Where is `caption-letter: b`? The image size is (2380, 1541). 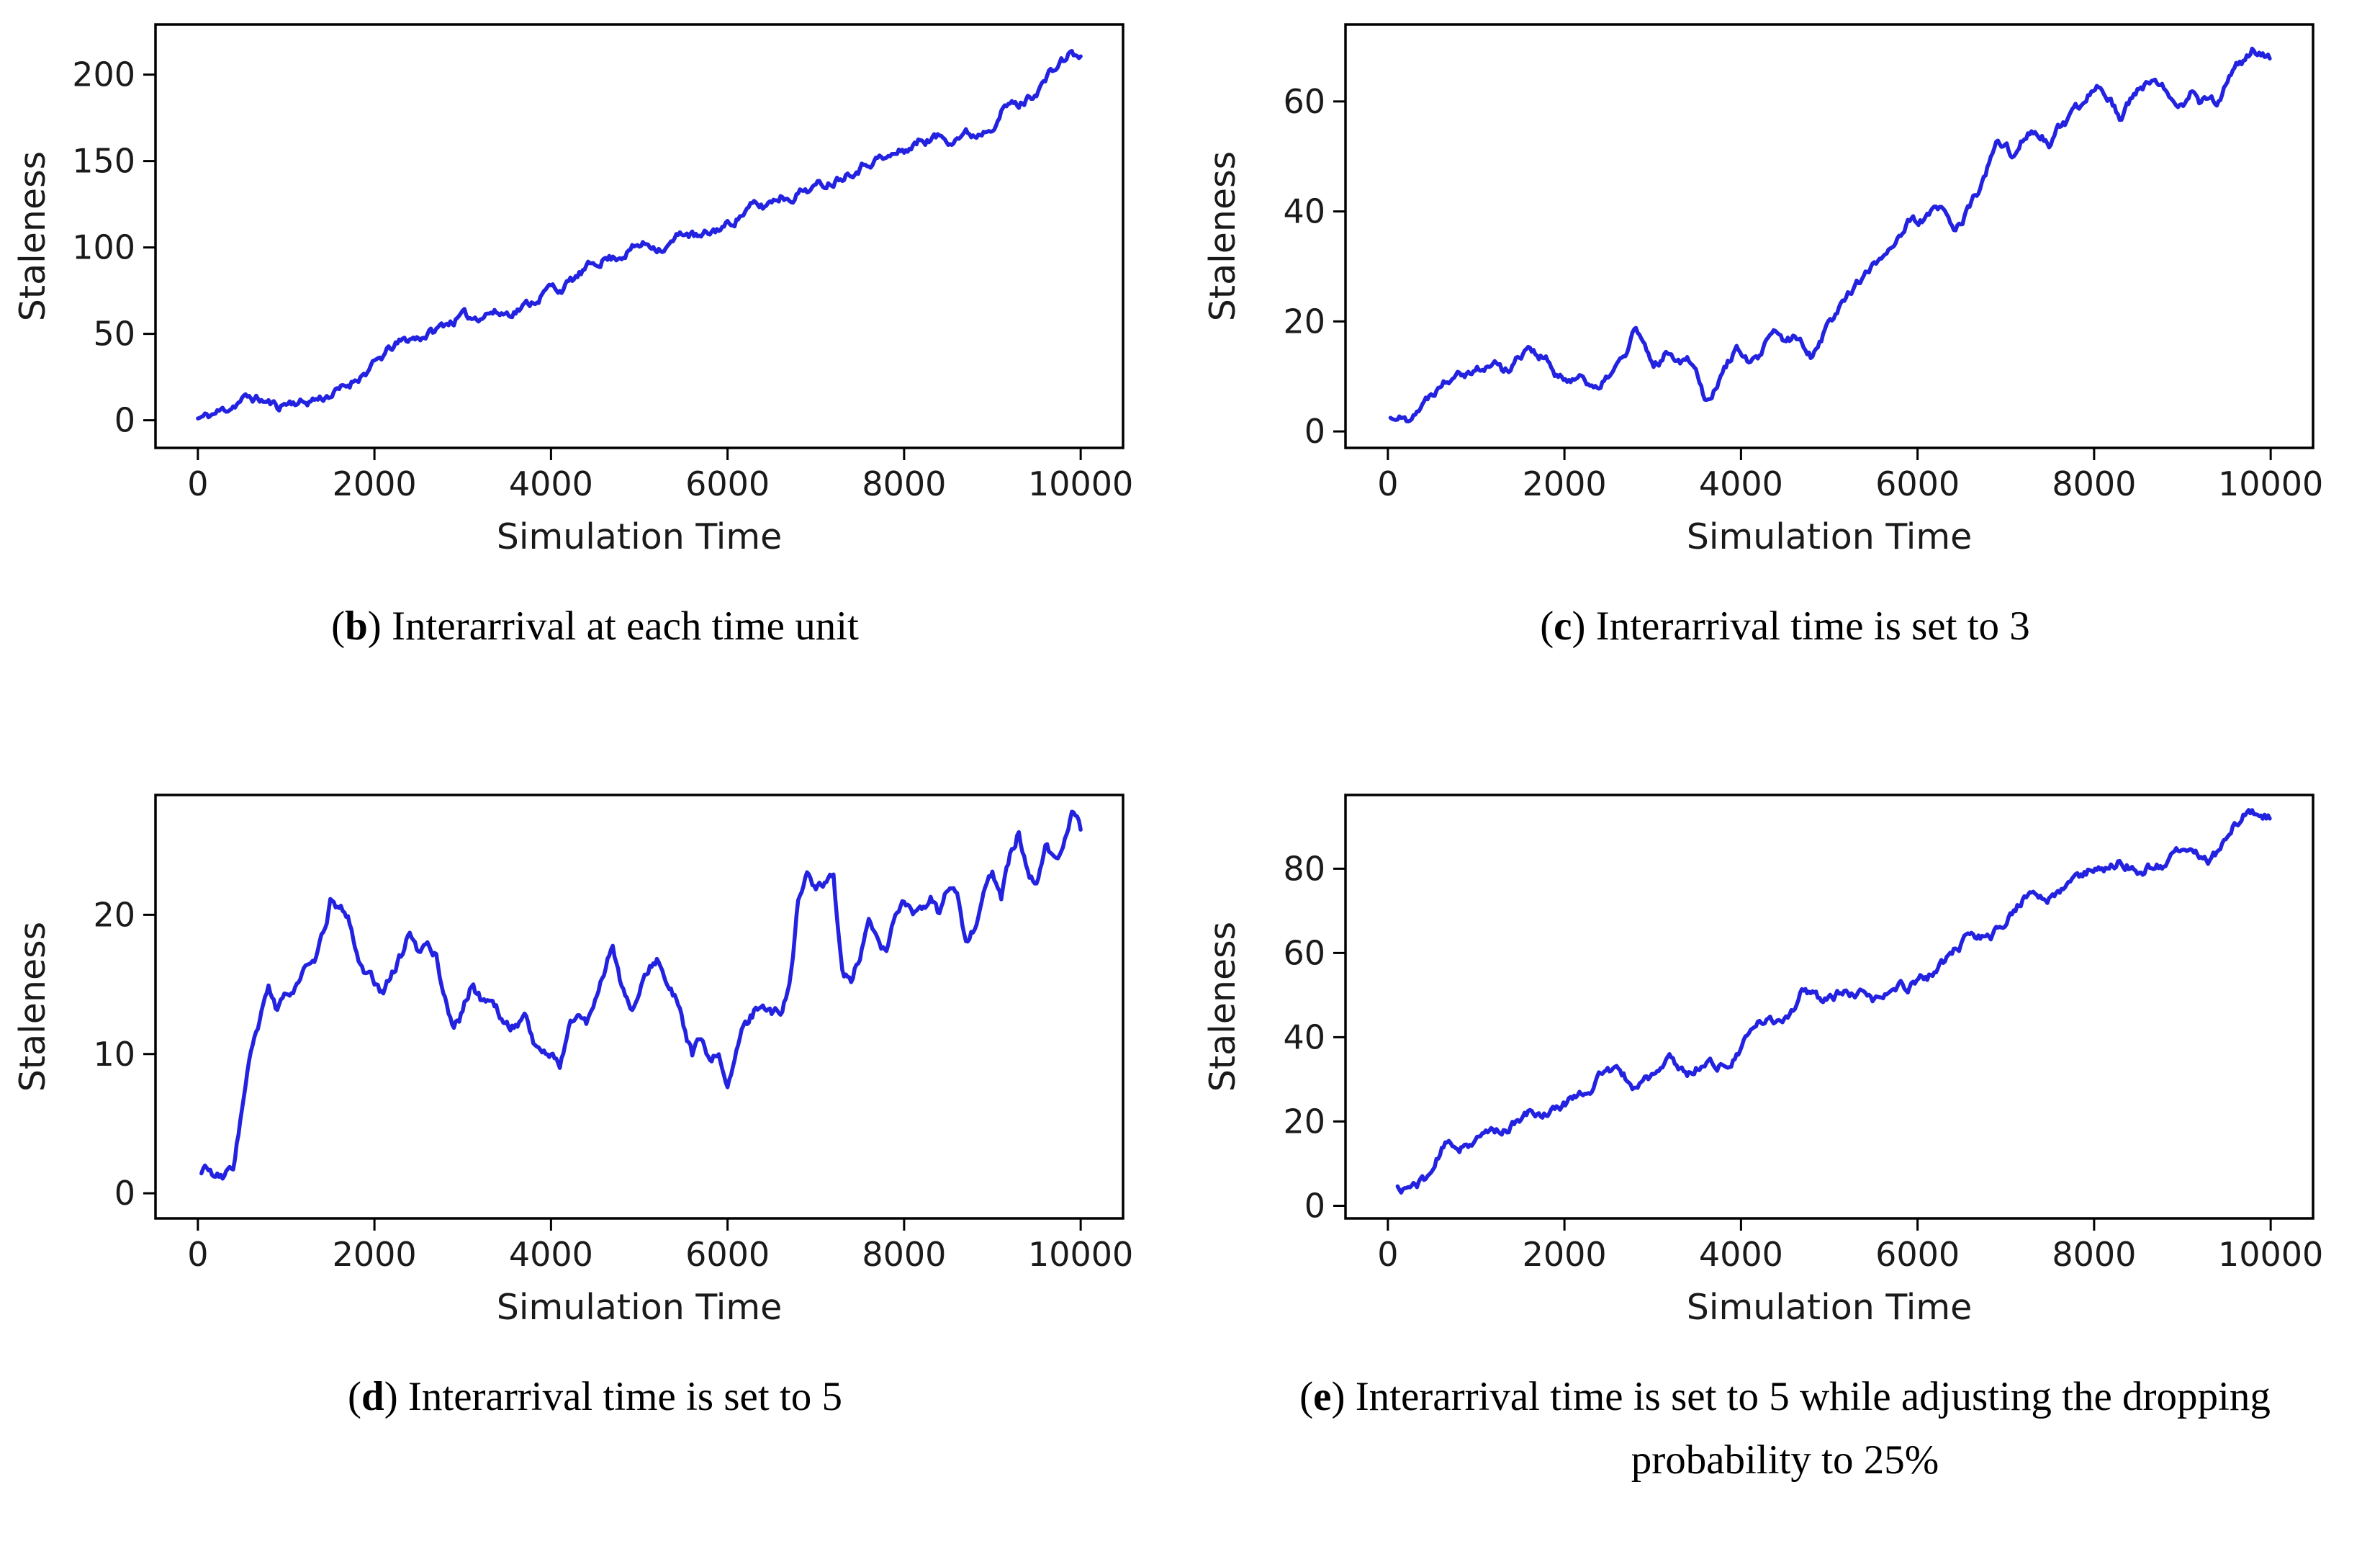 caption-letter: b is located at coordinates (356, 626).